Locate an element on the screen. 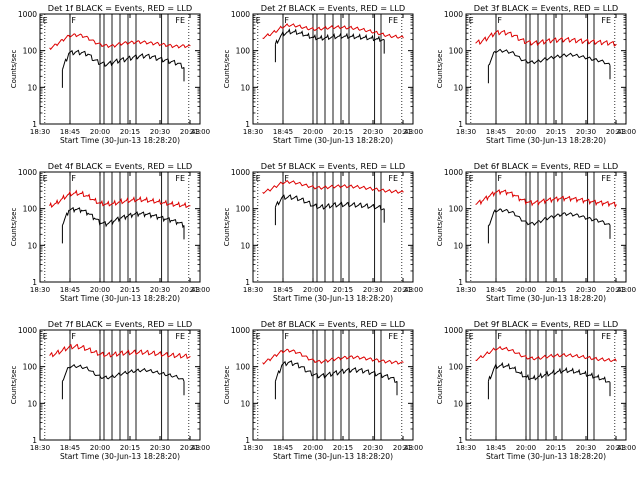 This screenshot has height=480, width=640. panel-title: Det 6f BLACK = Events, RED = LLD is located at coordinates (546, 166).